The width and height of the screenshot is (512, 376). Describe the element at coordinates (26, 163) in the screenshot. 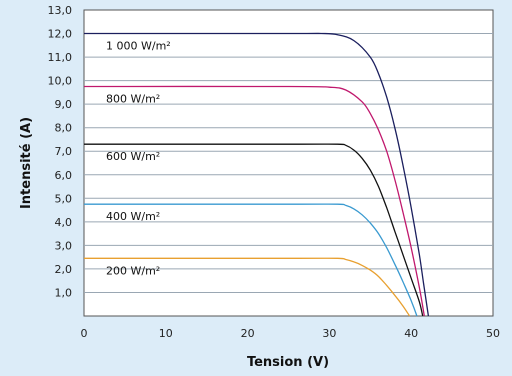

I see `y-axis-title: Intensité (A)` at that location.